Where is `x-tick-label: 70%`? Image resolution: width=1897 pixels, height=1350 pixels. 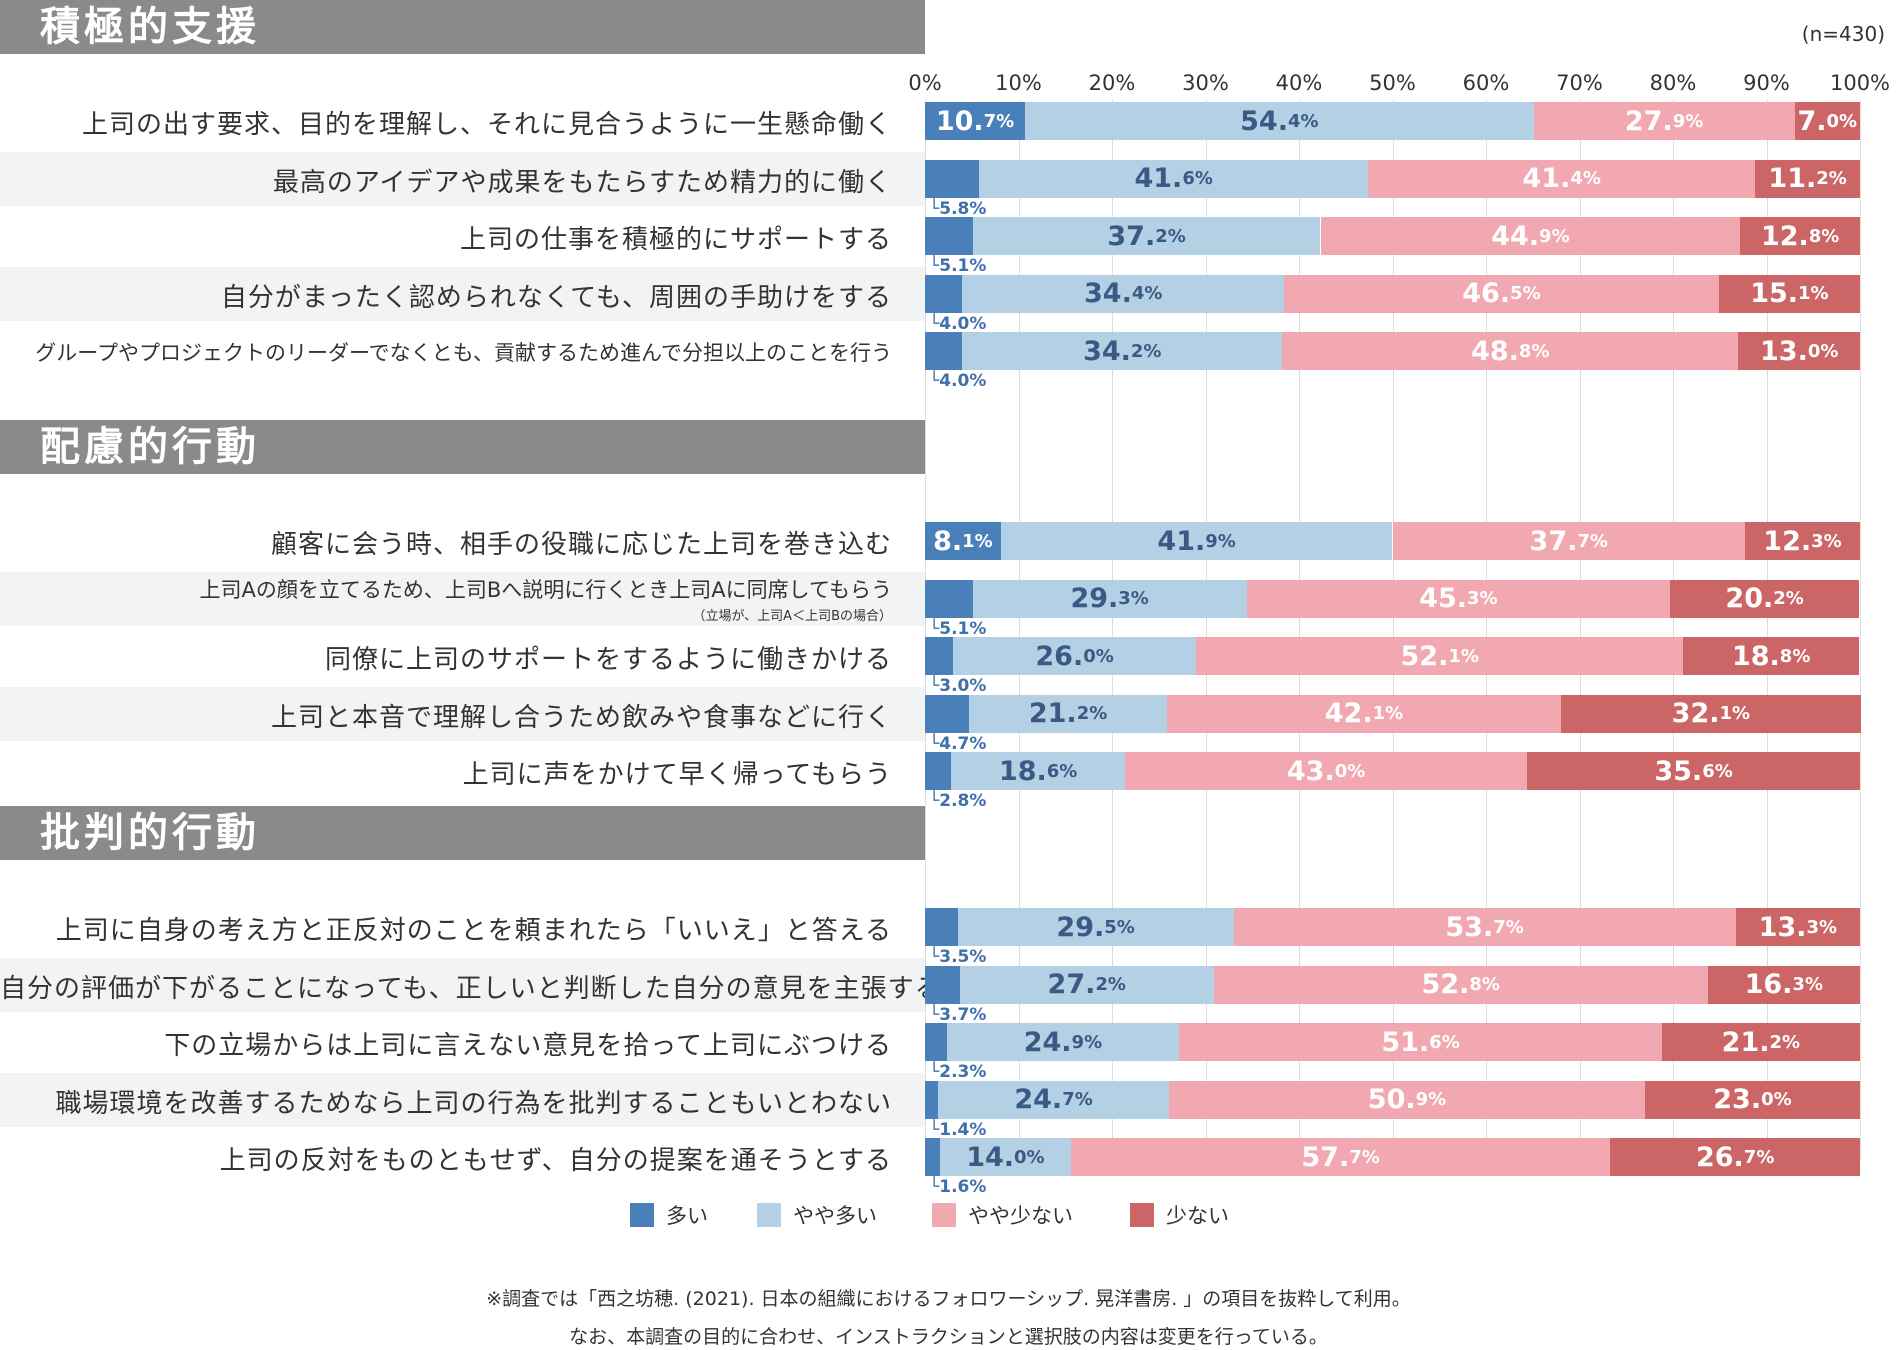 x-tick-label: 70% is located at coordinates (1579, 83).